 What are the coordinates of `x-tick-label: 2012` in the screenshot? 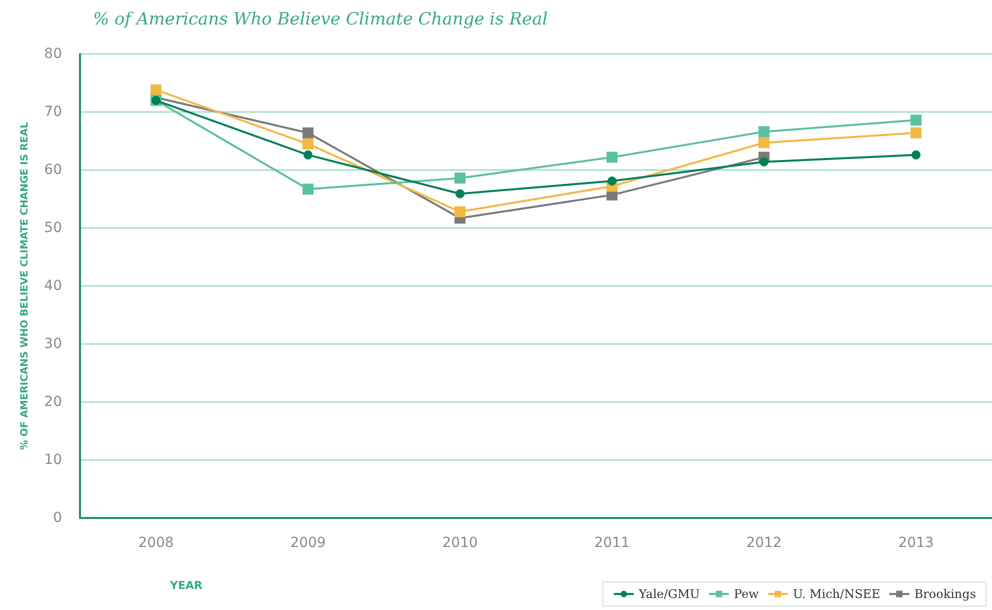 It's located at (764, 543).